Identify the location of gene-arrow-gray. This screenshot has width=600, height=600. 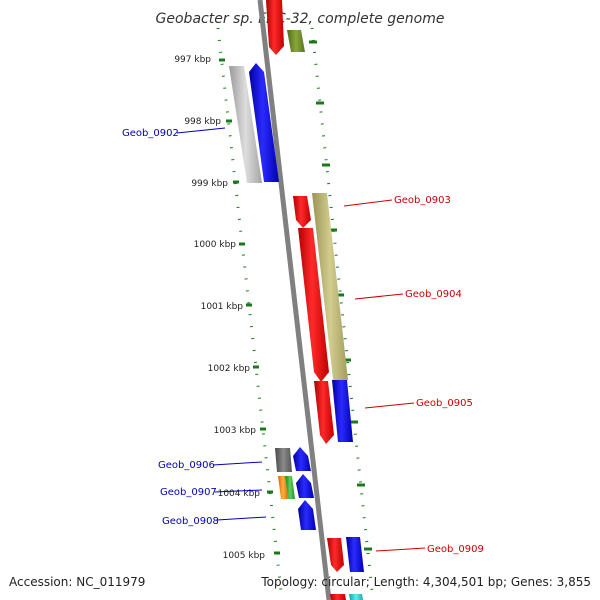
(245, 124).